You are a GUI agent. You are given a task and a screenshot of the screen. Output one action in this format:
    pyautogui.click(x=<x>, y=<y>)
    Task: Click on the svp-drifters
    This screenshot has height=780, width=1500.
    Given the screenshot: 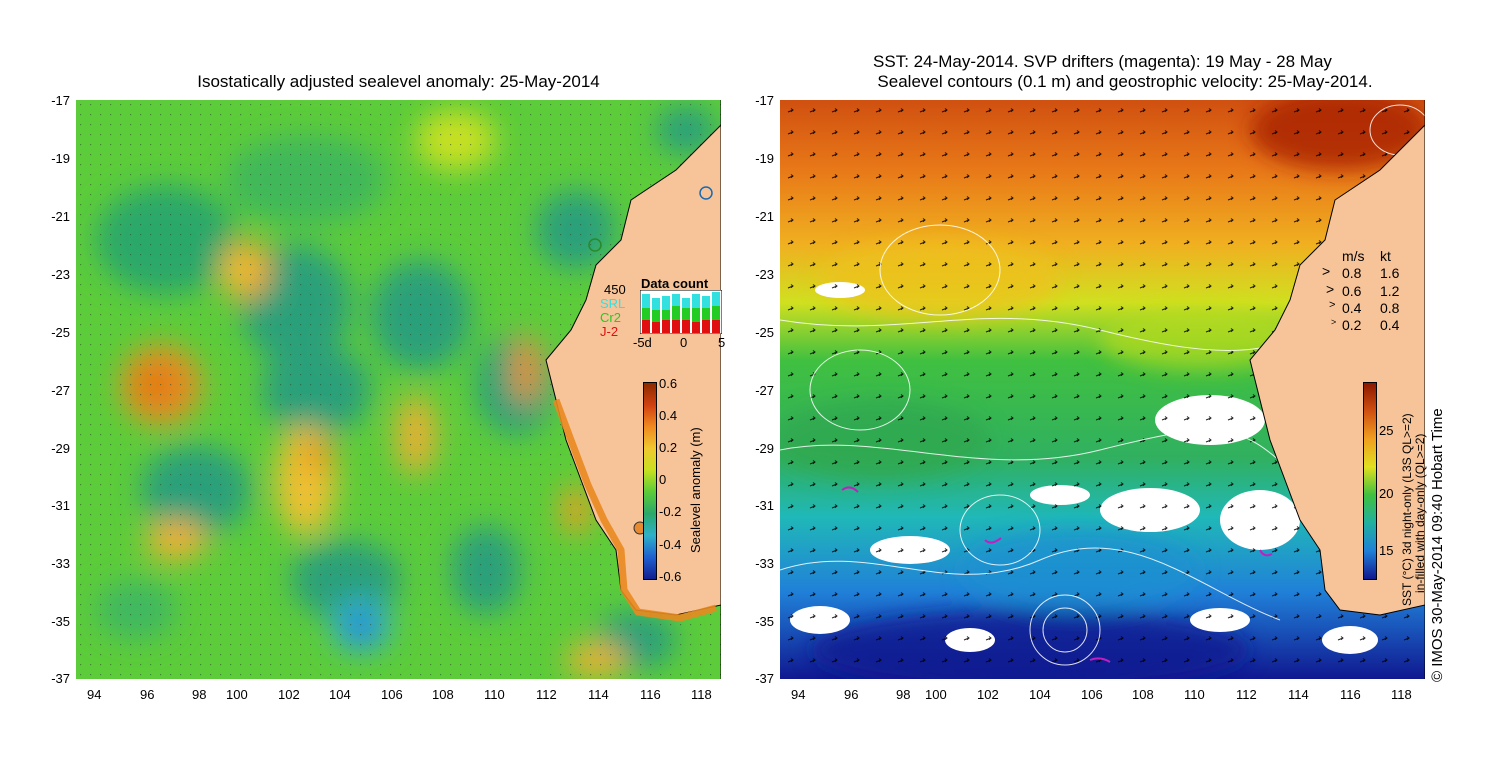 What is the action you would take?
    pyautogui.click(x=1057, y=574)
    